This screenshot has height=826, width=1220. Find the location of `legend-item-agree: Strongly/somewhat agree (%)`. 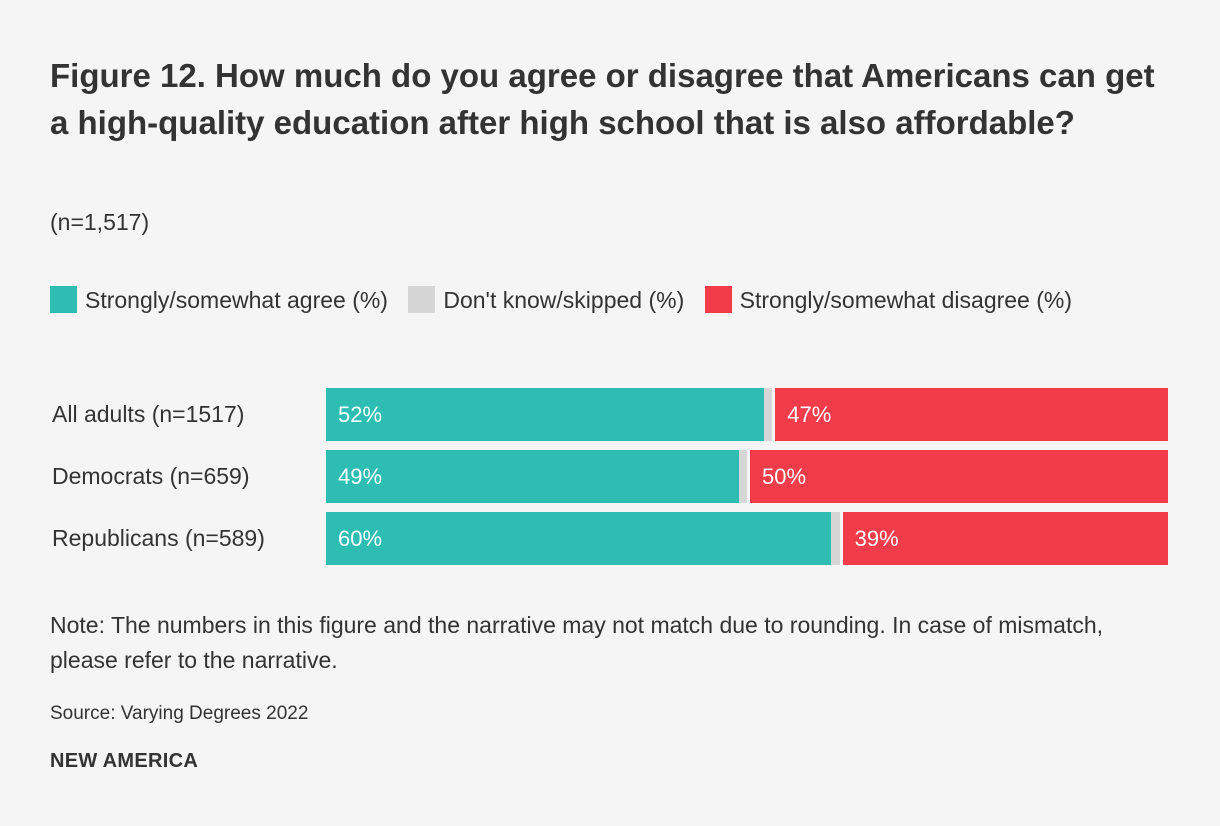

legend-item-agree: Strongly/somewhat agree (%) is located at coordinates (219, 299).